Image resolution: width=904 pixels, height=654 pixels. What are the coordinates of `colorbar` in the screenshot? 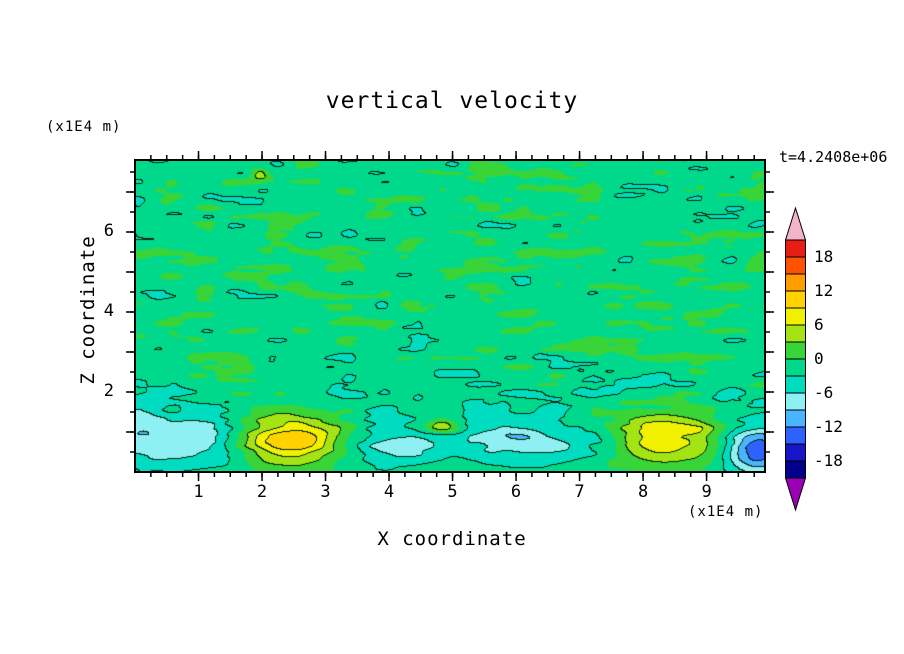 It's located at (796, 359).